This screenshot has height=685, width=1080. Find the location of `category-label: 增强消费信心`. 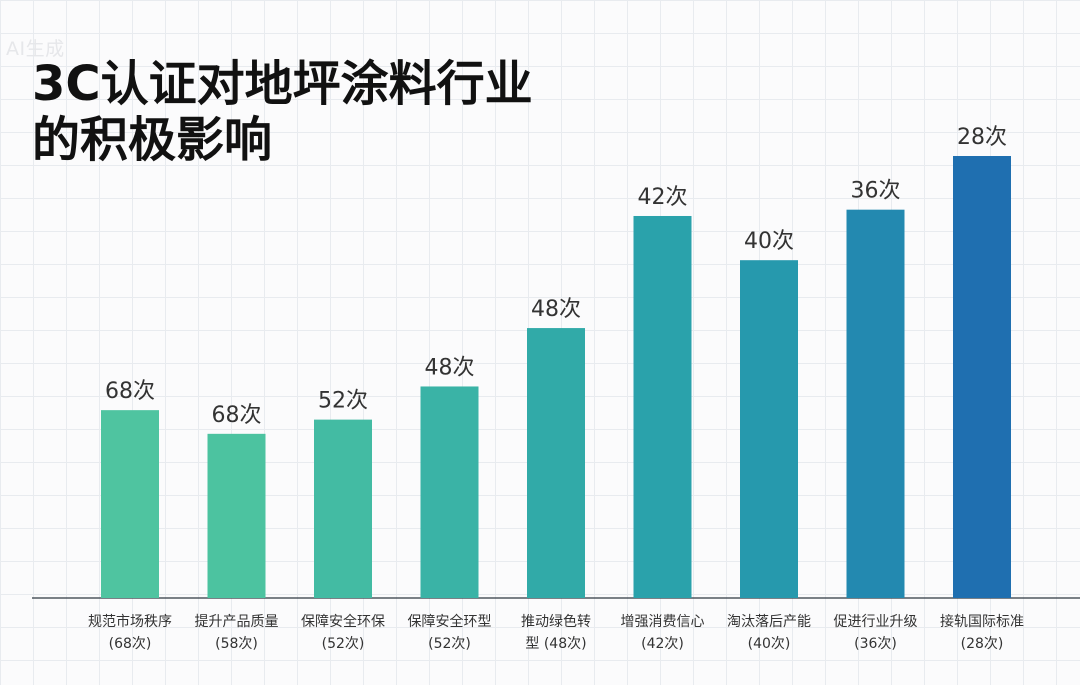

category-label: 增强消费信心 is located at coordinates (663, 622).